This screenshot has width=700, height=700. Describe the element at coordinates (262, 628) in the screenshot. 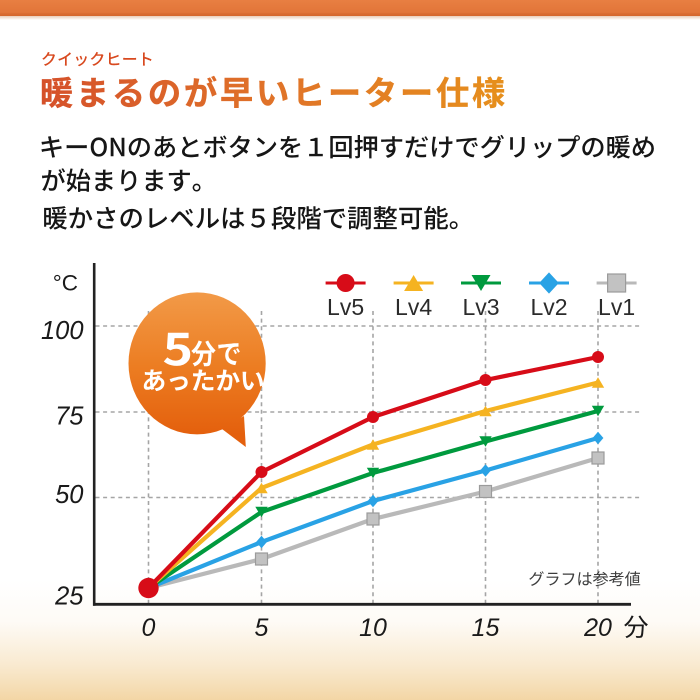

I see `svg-text: 5` at that location.